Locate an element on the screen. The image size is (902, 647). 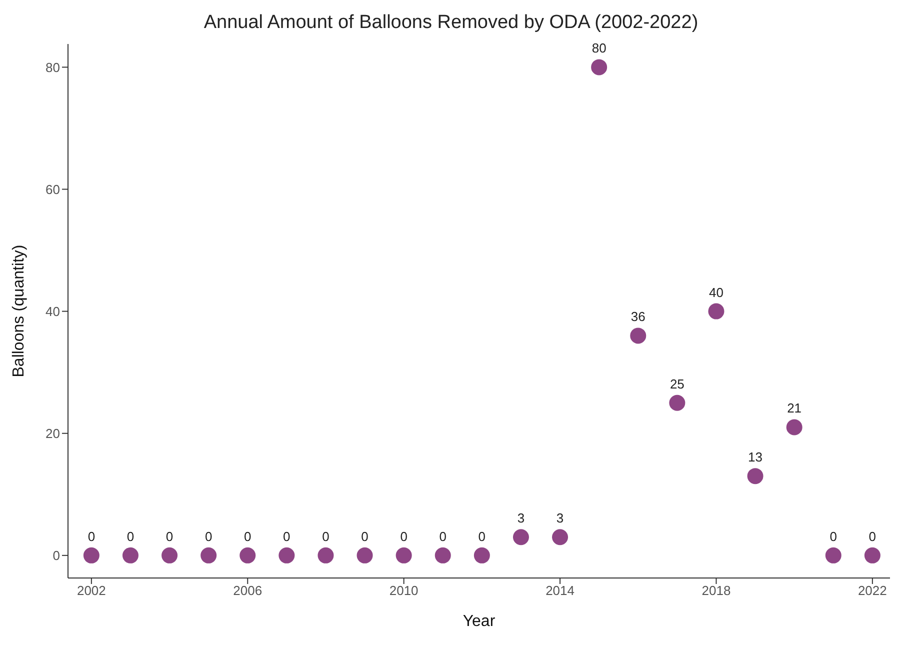
x-tick-label: 2018 is located at coordinates (716, 590).